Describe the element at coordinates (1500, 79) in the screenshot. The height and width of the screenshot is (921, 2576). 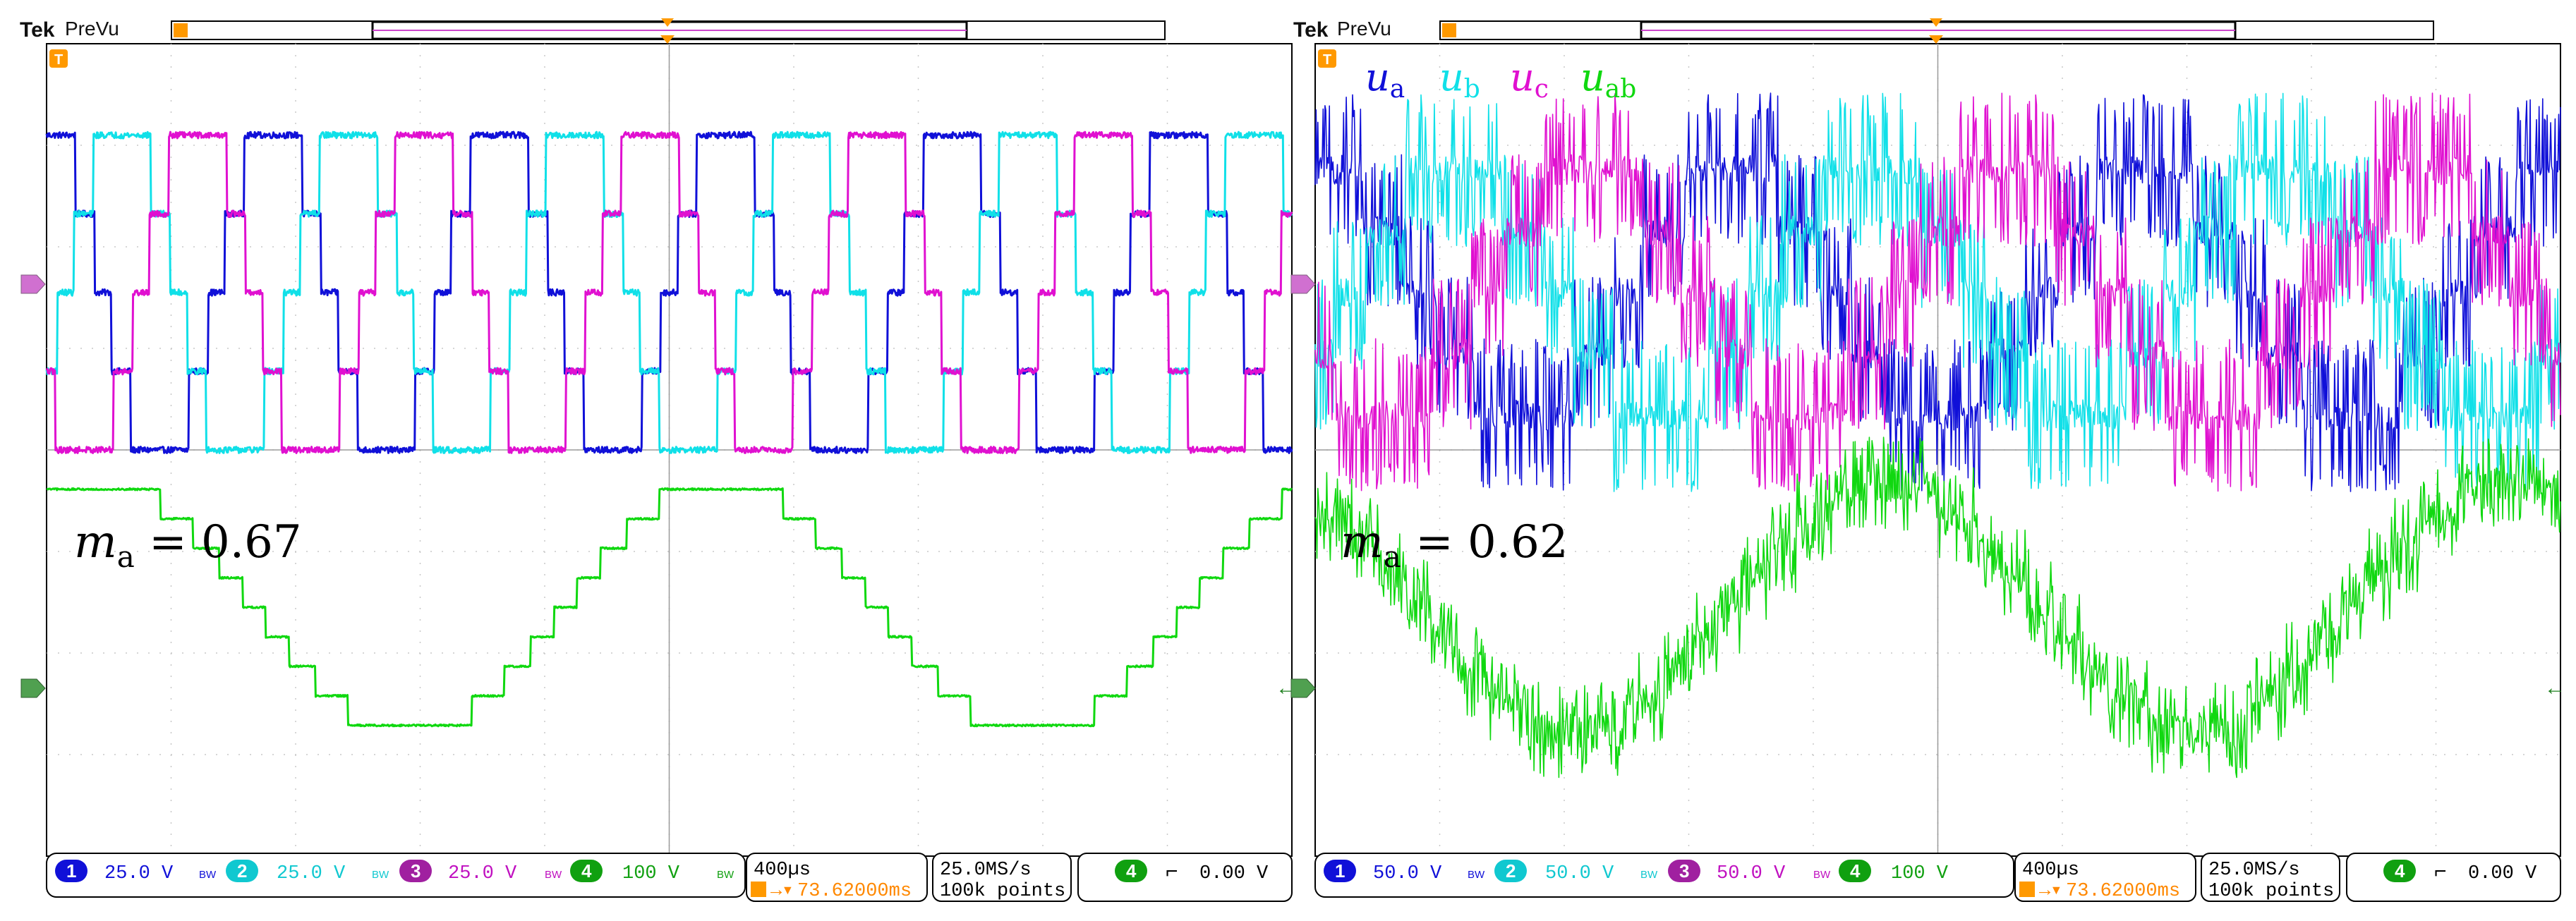
I see `trace-legend: ua ub uc uab` at that location.